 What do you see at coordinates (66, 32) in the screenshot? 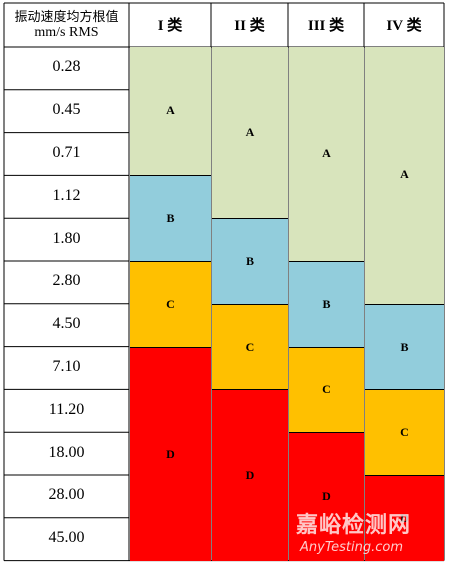
I see `row-header-unit: mm/s RMS` at bounding box center [66, 32].